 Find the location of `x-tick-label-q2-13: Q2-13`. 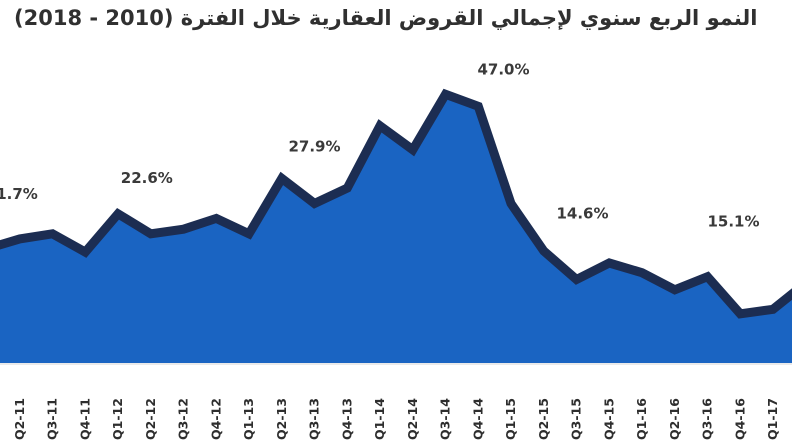

x-tick-label-q2-13: Q2-13 is located at coordinates (281, 419).